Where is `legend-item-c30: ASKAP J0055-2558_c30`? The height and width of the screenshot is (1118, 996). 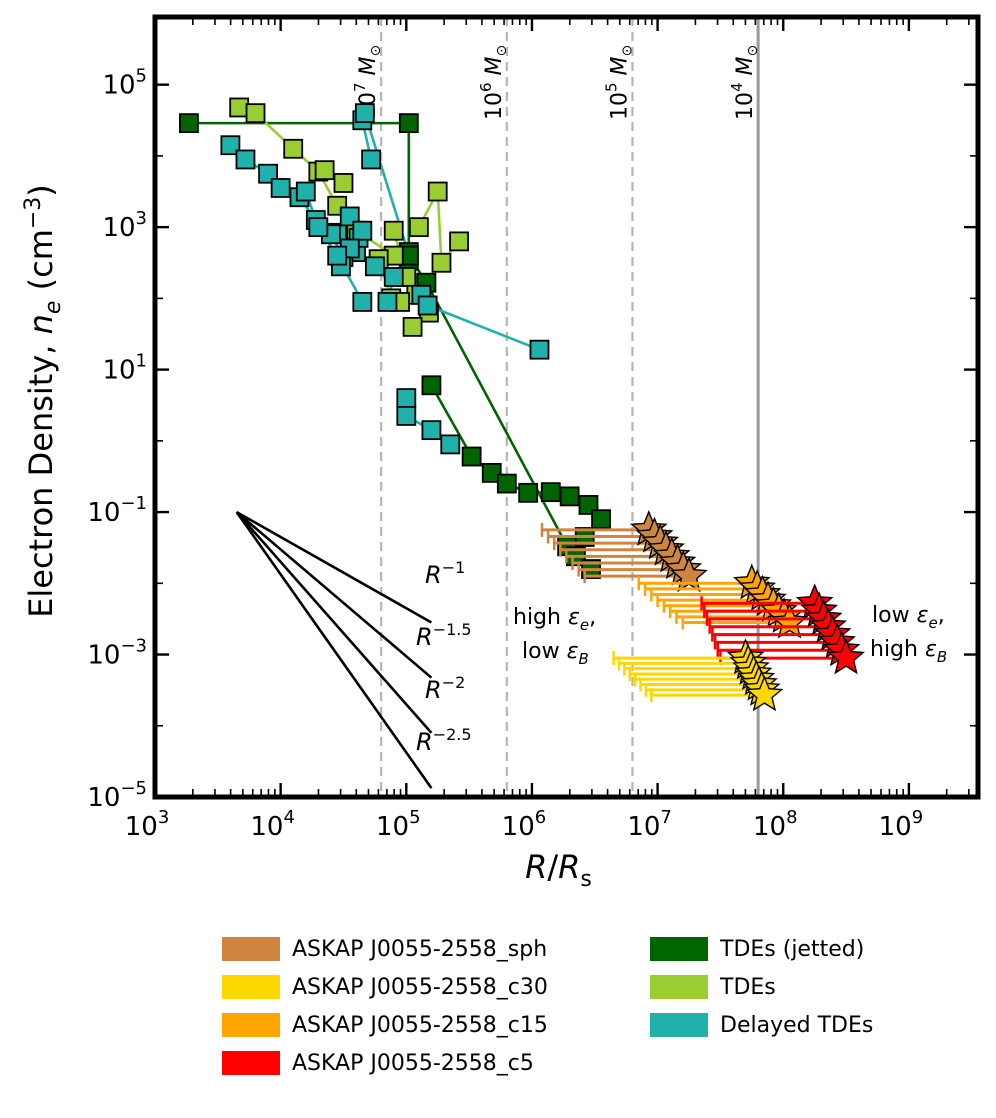 legend-item-c30: ASKAP J0055-2558_c30 is located at coordinates (385, 987).